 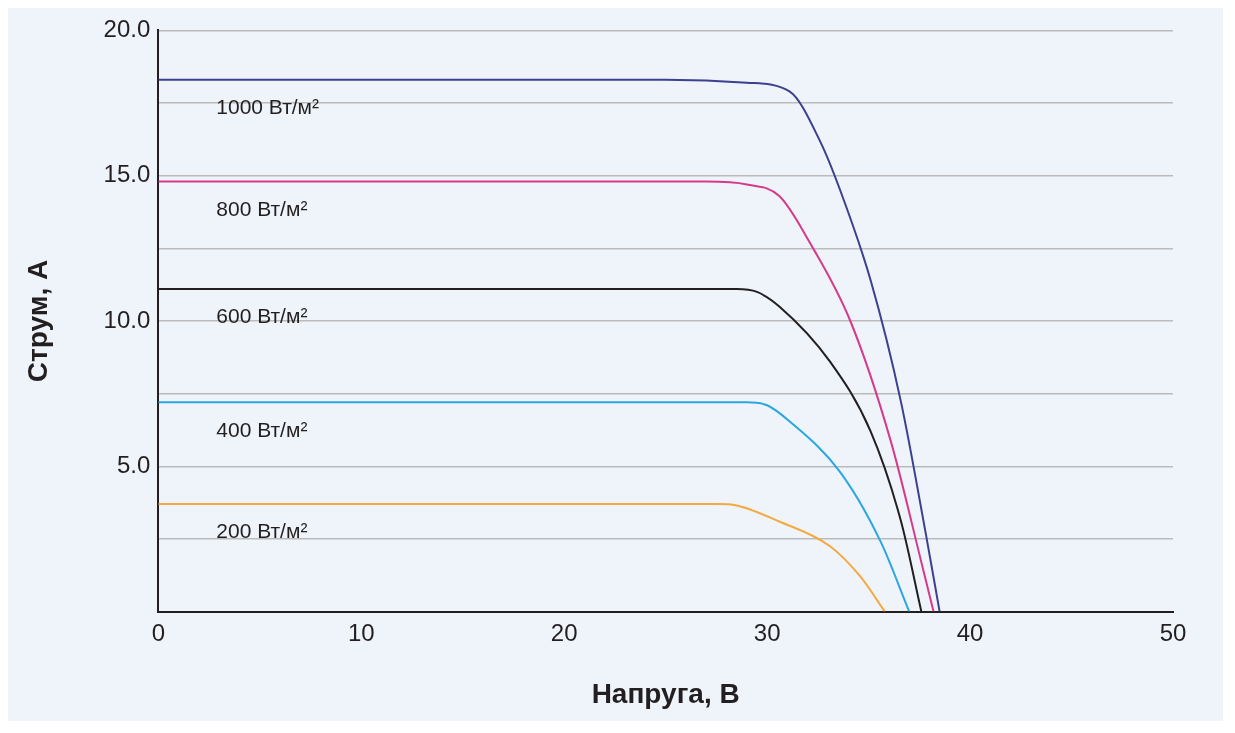 What do you see at coordinates (262, 429) in the screenshot?
I see `series-label: 400 Вт/м²` at bounding box center [262, 429].